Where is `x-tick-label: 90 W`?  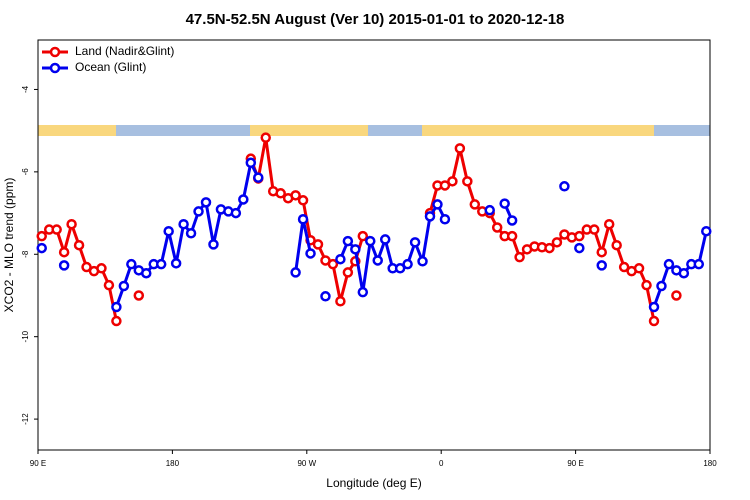
x-tick-label: 90 W is located at coordinates (306, 463).